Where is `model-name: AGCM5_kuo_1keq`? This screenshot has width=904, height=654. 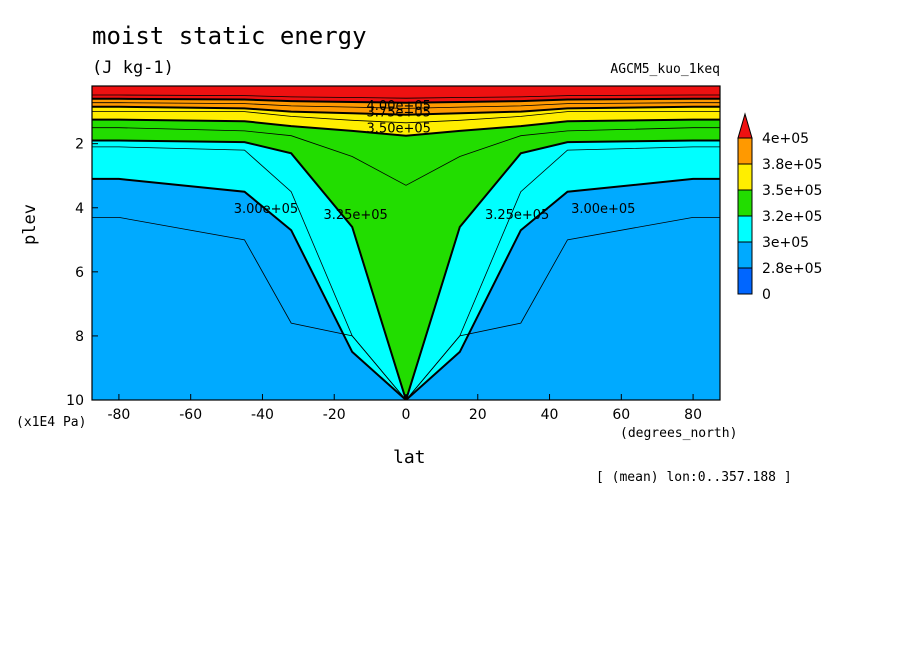
model-name: AGCM5_kuo_1keq is located at coordinates (665, 69).